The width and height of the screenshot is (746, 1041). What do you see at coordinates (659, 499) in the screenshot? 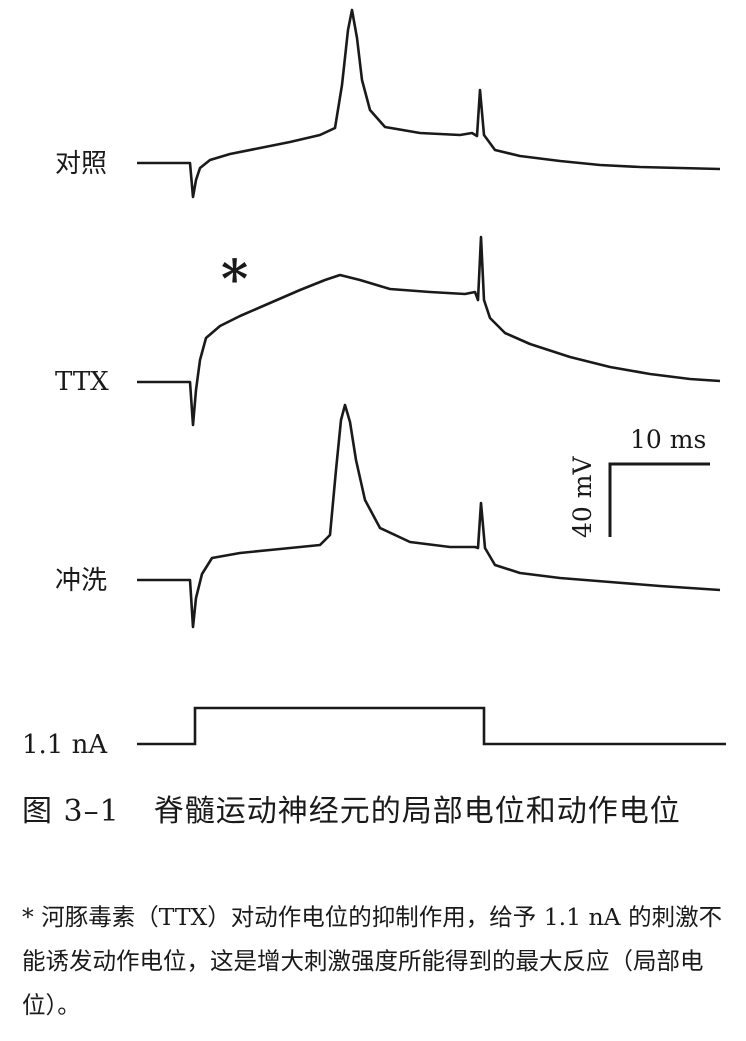
I see `scale-bar` at bounding box center [659, 499].